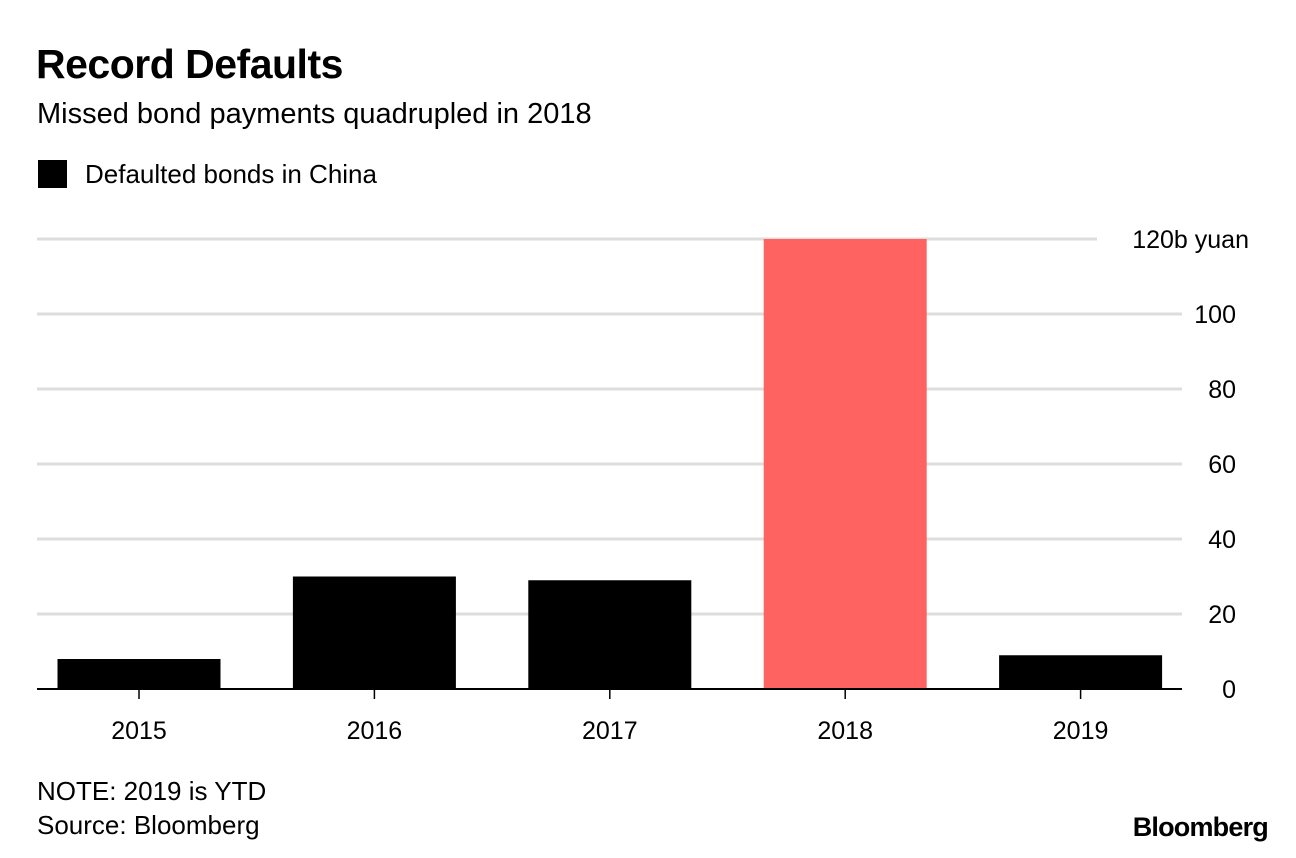 The image size is (1296, 858). Describe the element at coordinates (1222, 615) in the screenshot. I see `y-tick-label: 20` at that location.